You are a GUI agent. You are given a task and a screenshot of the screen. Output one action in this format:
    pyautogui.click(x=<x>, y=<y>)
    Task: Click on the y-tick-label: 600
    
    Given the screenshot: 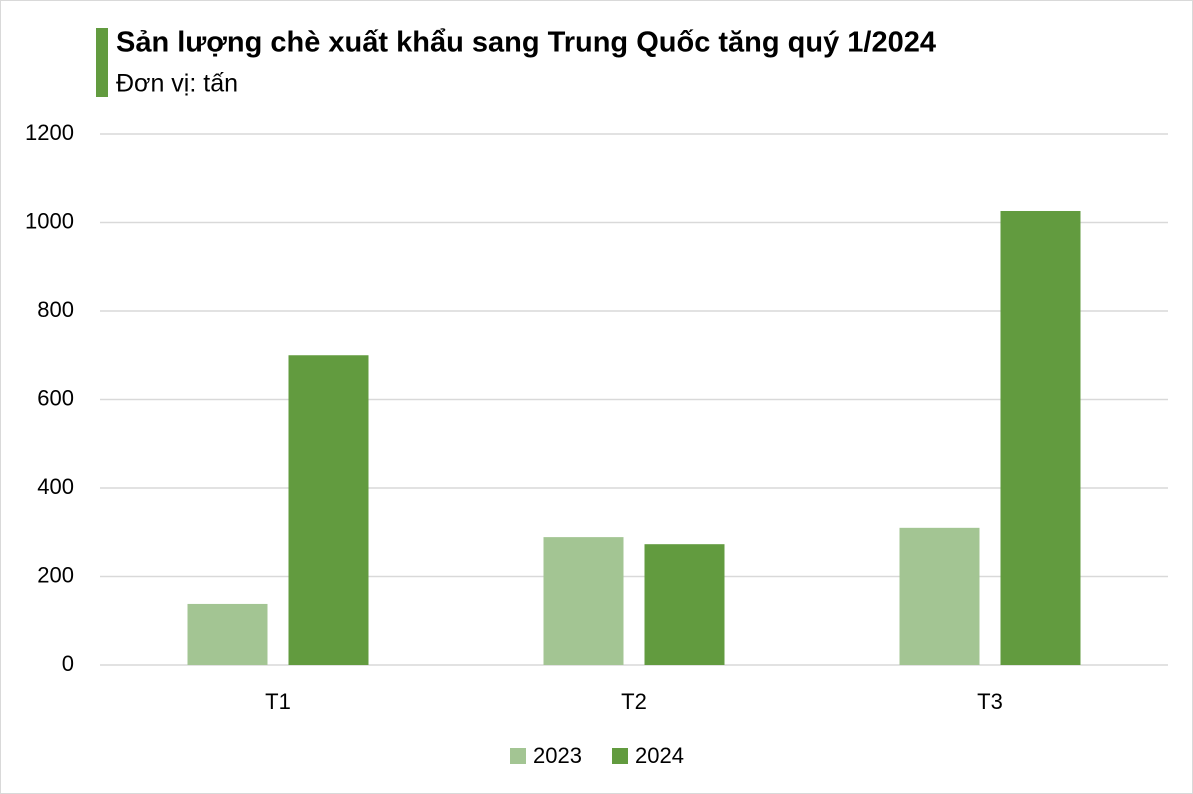 What is the action you would take?
    pyautogui.click(x=55, y=397)
    